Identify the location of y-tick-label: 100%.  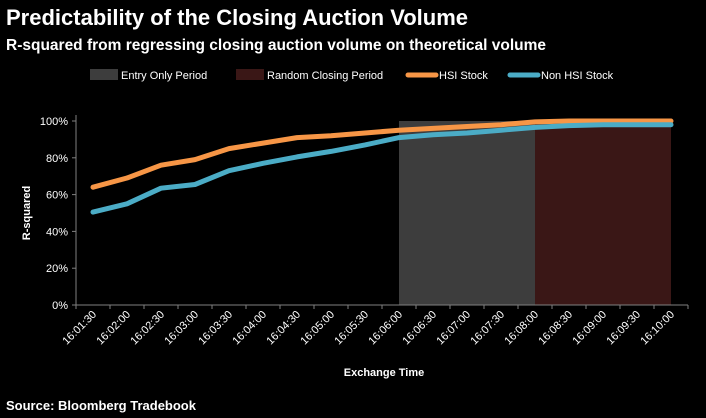
(54, 122).